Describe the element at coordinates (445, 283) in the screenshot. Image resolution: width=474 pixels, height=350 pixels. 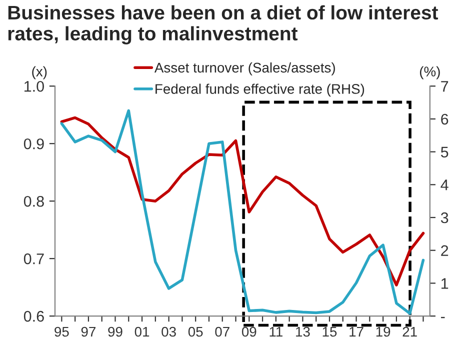
I see `y2-tick-label: 1` at that location.